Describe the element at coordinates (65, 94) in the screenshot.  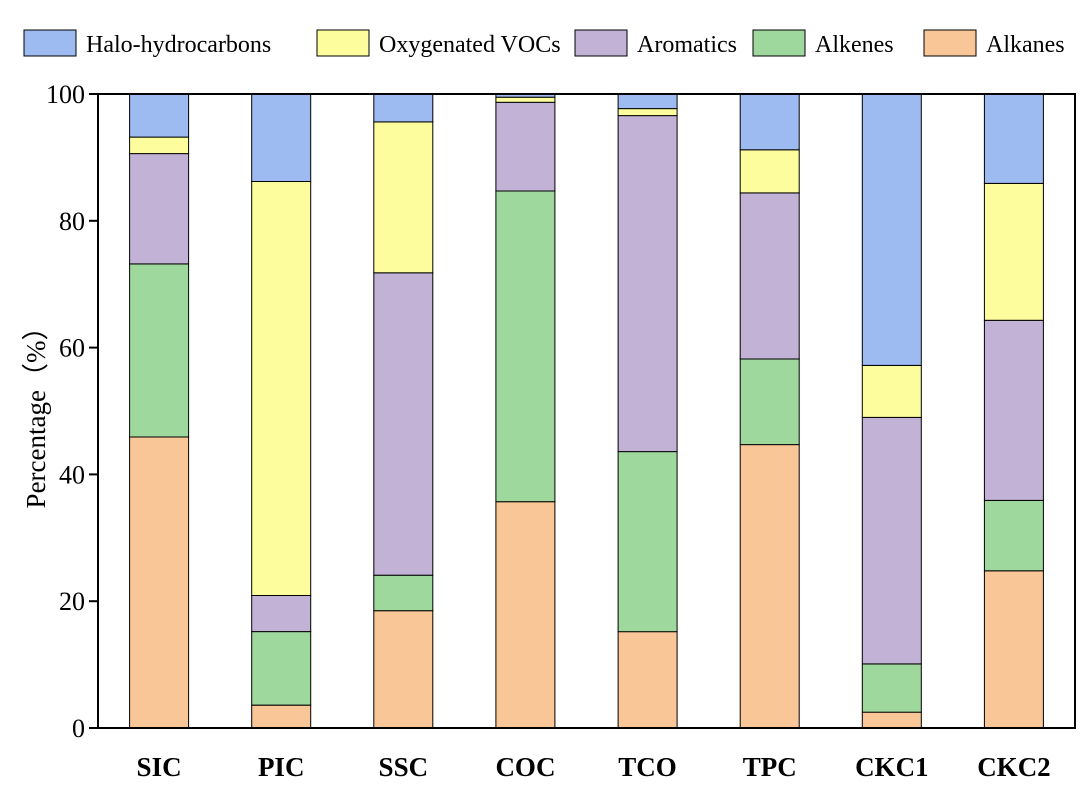
I see `y-tick-label: 100` at that location.